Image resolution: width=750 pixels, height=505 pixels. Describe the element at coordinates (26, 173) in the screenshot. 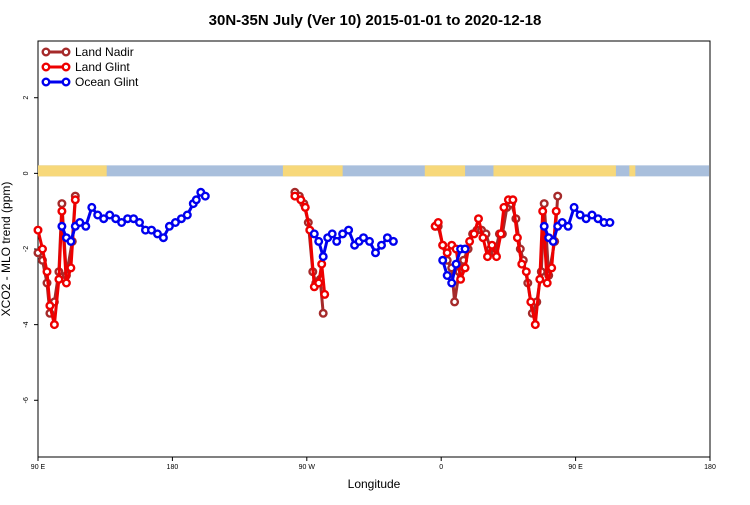

I see `y-tick-label: 0` at that location.